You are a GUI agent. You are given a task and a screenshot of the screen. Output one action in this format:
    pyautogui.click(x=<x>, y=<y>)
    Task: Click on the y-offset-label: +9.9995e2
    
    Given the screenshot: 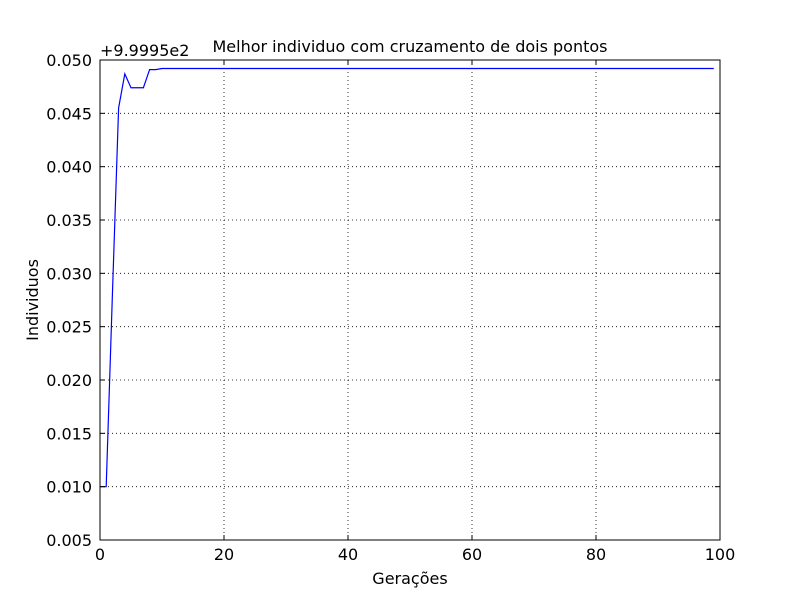 What is the action you would take?
    pyautogui.click(x=144, y=50)
    